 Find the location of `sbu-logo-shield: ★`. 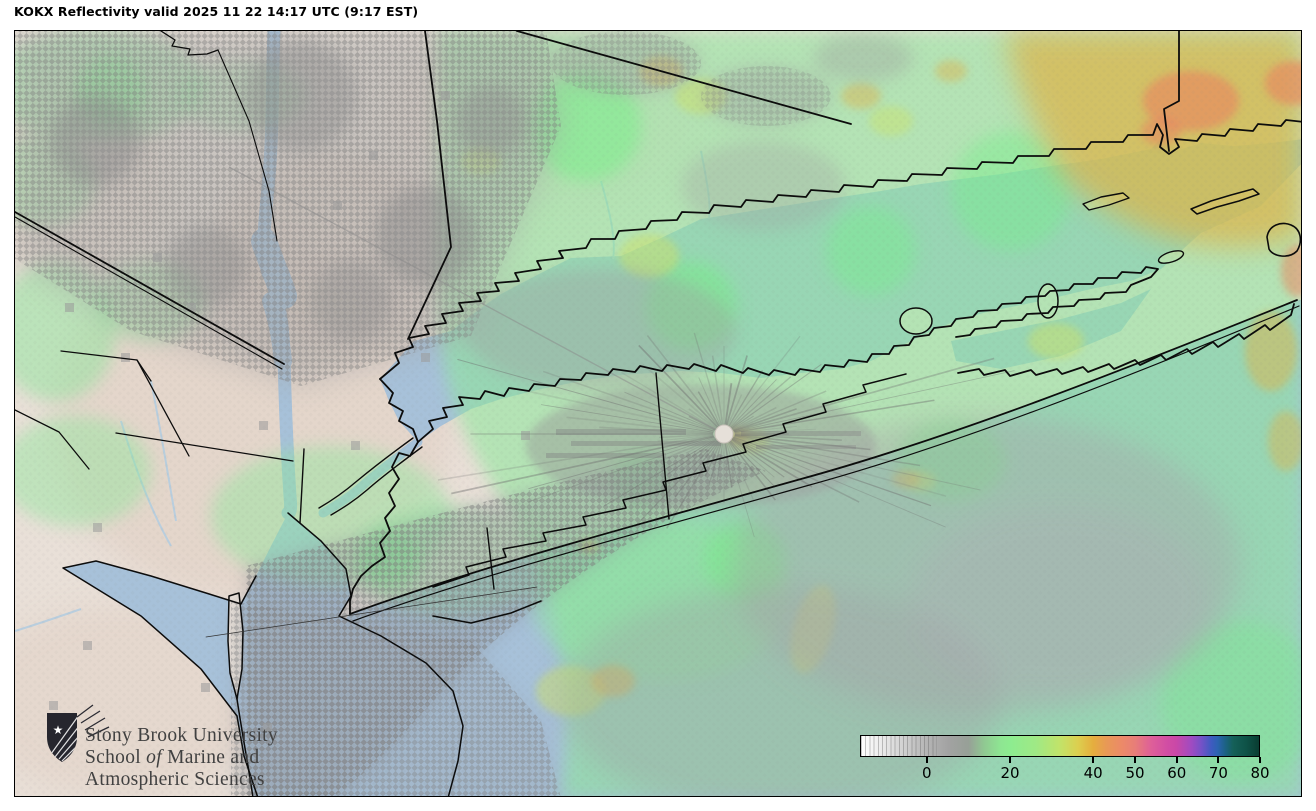

sbu-logo-shield: ★ is located at coordinates (78, 733).